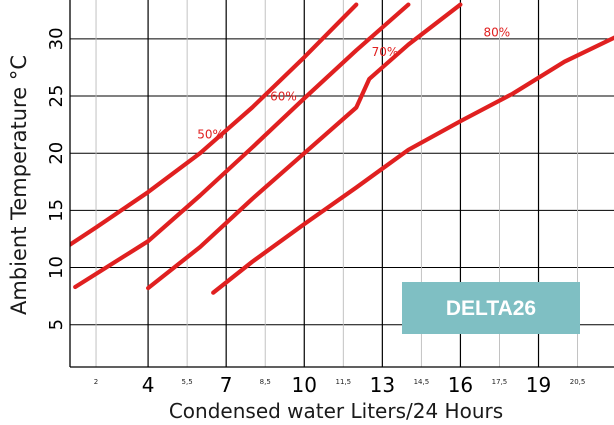 The width and height of the screenshot is (614, 425). I want to click on y-tick-label-20: 20, so click(56, 153).